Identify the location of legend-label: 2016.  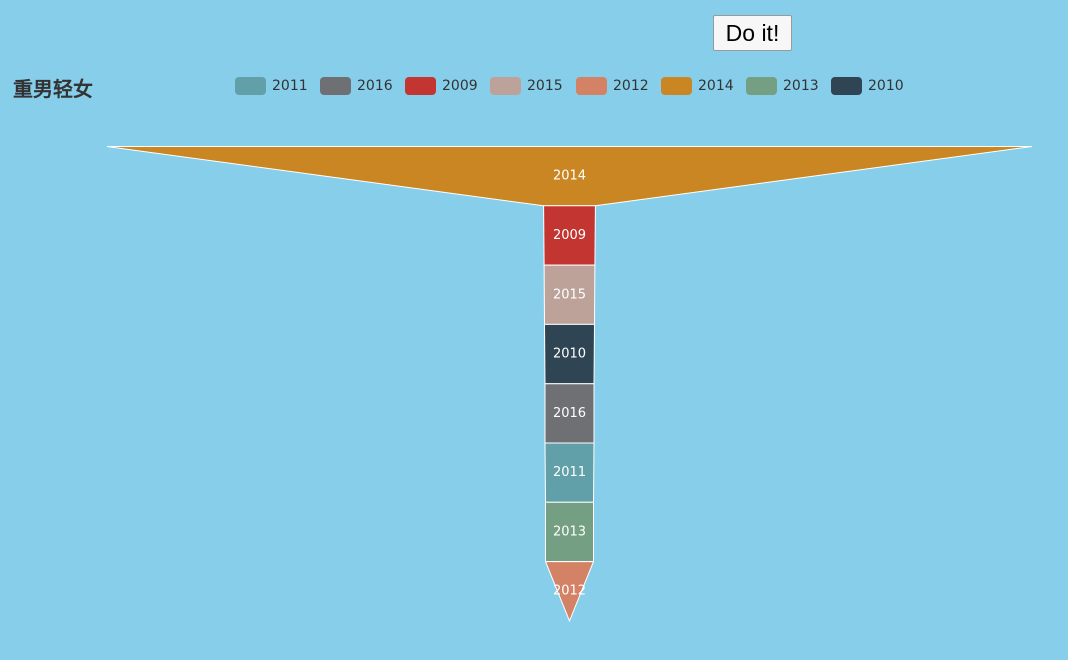
(375, 86).